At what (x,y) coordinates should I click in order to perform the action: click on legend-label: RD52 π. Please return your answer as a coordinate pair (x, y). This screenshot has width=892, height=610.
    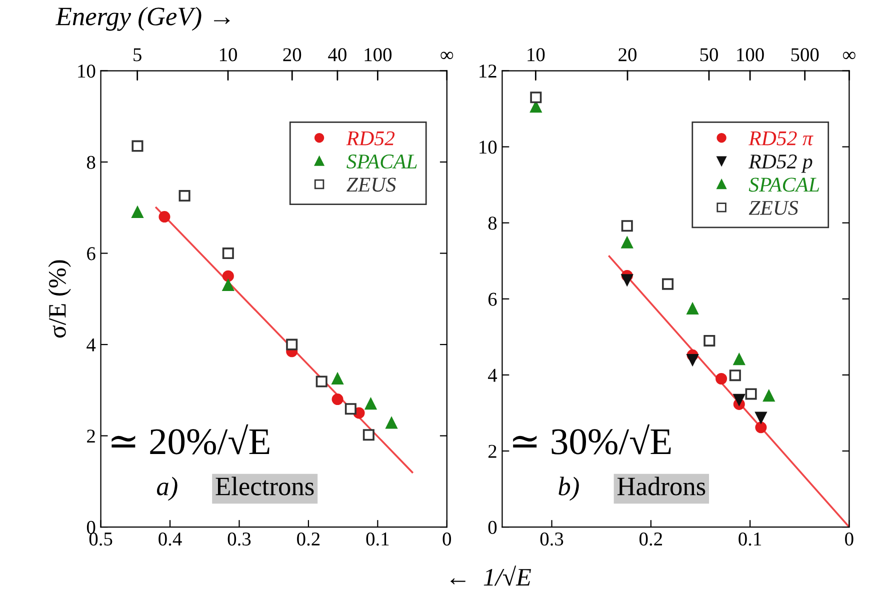
    Looking at the image, I should click on (781, 138).